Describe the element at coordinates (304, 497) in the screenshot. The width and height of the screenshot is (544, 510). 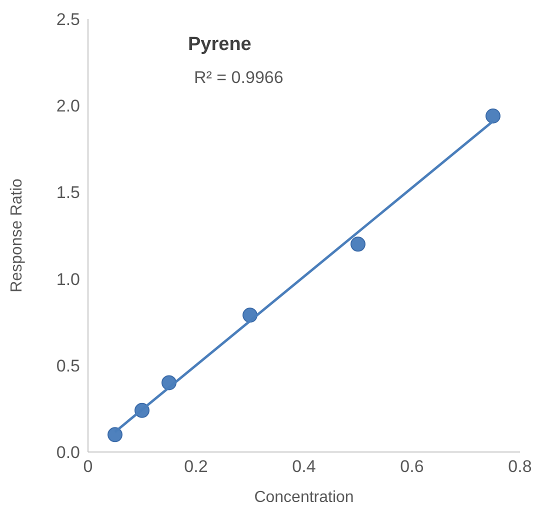
I see `x-axis-title: Concentration` at that location.